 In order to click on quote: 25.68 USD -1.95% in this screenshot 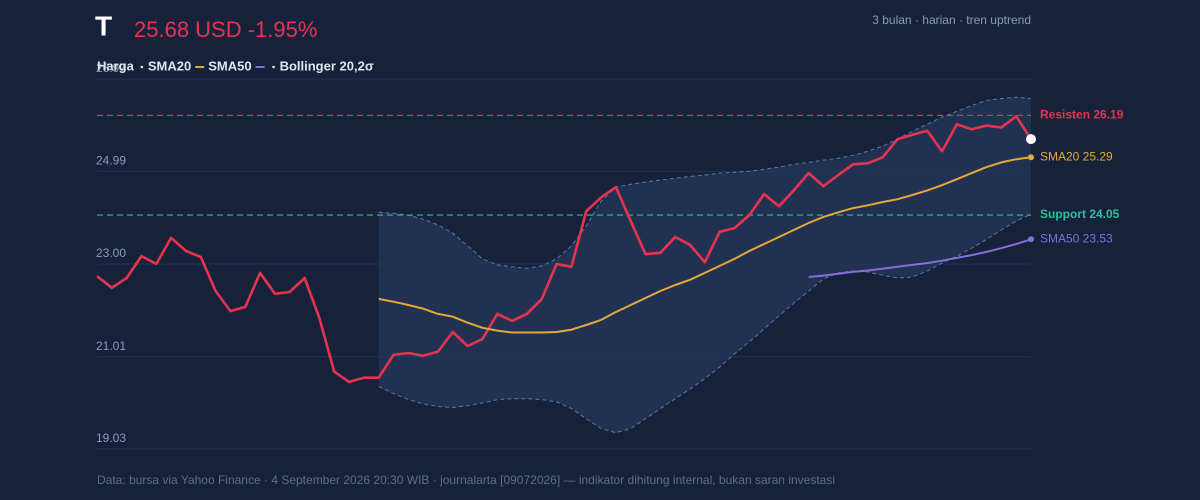, I will do `click(225, 29)`.